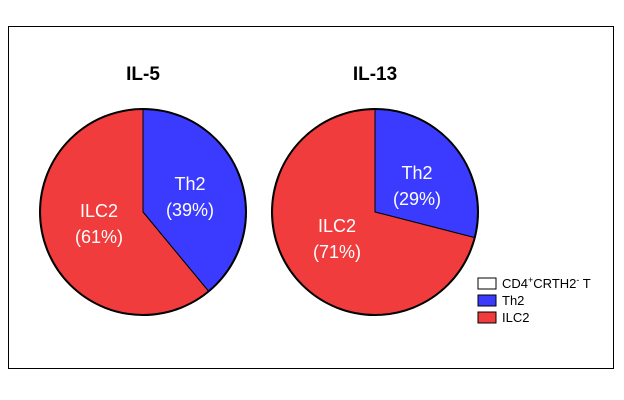 Image resolution: width=624 pixels, height=400 pixels. What do you see at coordinates (190, 210) in the screenshot?
I see `slice-label: (39%)` at bounding box center [190, 210].